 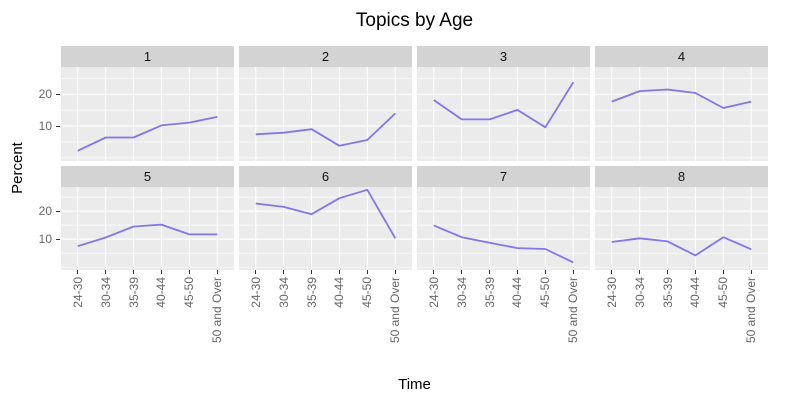 I want to click on facet-strip: 3, so click(x=503, y=56).